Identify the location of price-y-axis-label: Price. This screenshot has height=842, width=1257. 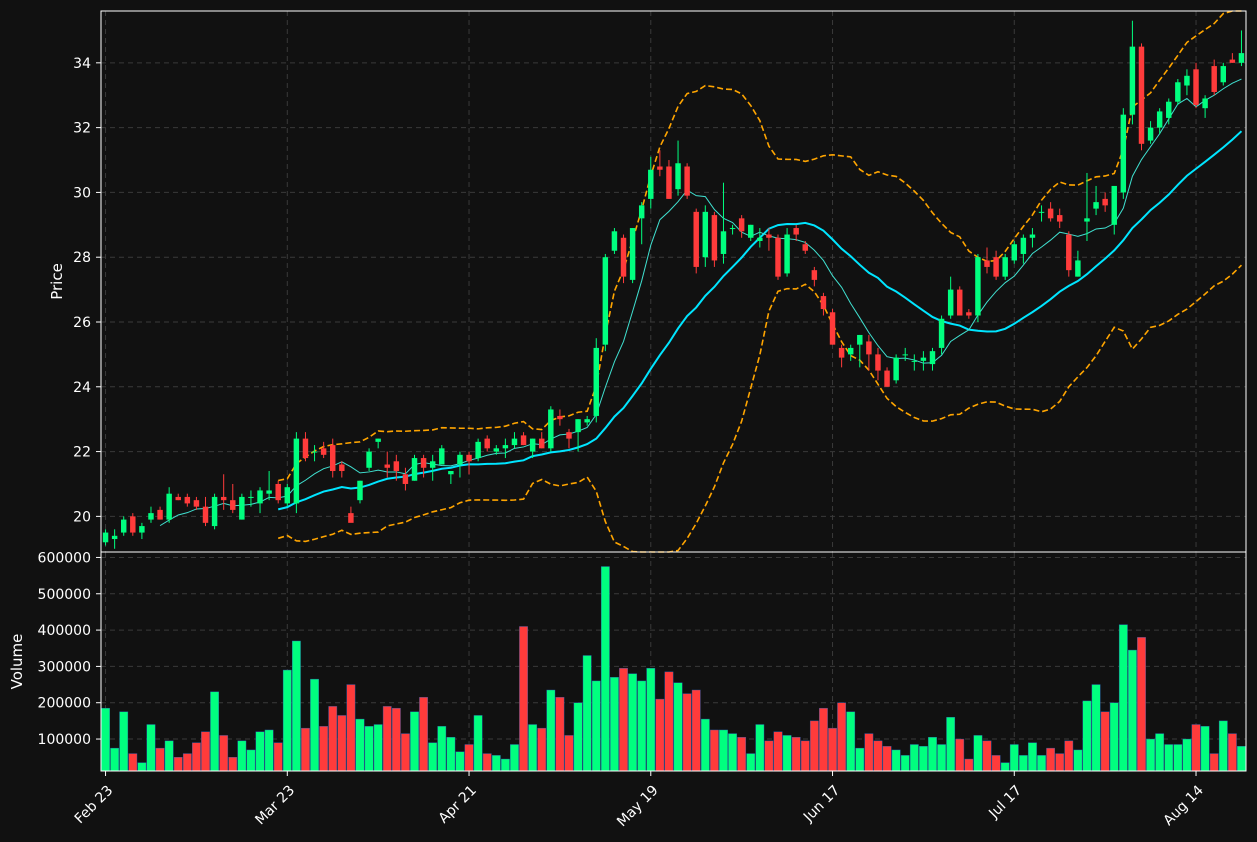
(57, 281).